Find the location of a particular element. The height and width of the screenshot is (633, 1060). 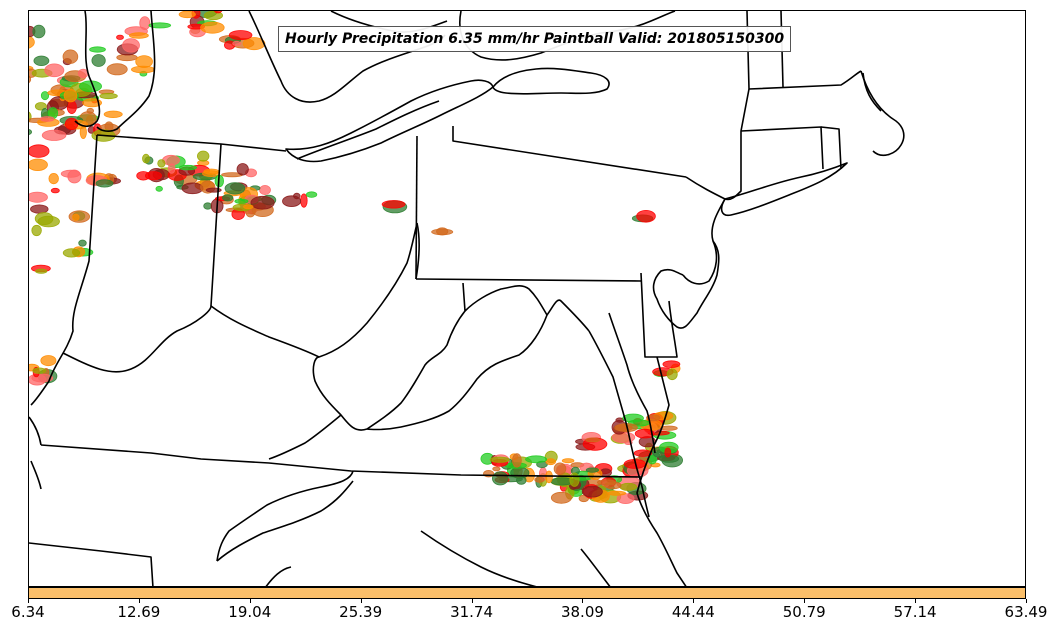

colorbar-tick-label: 19.04 is located at coordinates (250, 612).